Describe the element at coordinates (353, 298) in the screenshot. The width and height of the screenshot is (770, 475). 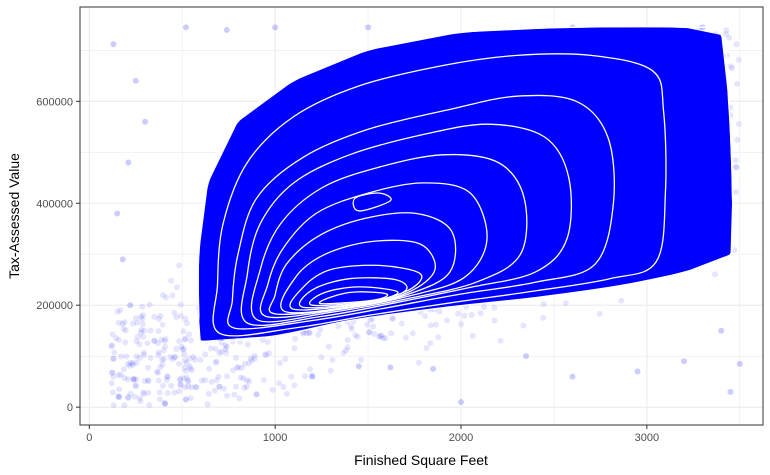
I see `contour-line` at that location.